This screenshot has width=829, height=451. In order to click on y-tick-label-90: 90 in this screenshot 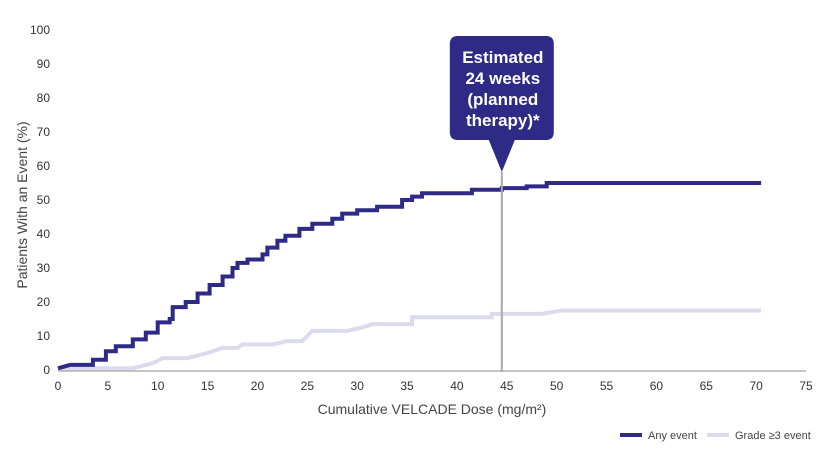, I will do `click(44, 64)`.